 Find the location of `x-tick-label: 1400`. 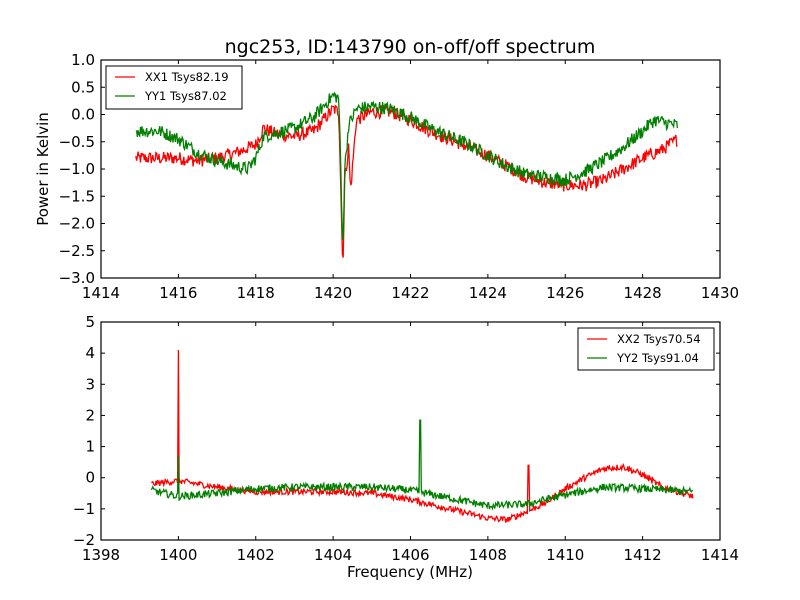

x-tick-label: 1400 is located at coordinates (178, 555).